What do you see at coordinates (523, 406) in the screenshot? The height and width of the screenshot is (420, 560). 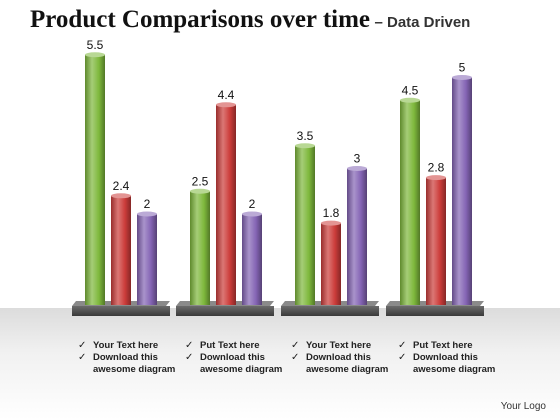 I see `logo-text: Your Logo` at bounding box center [523, 406].